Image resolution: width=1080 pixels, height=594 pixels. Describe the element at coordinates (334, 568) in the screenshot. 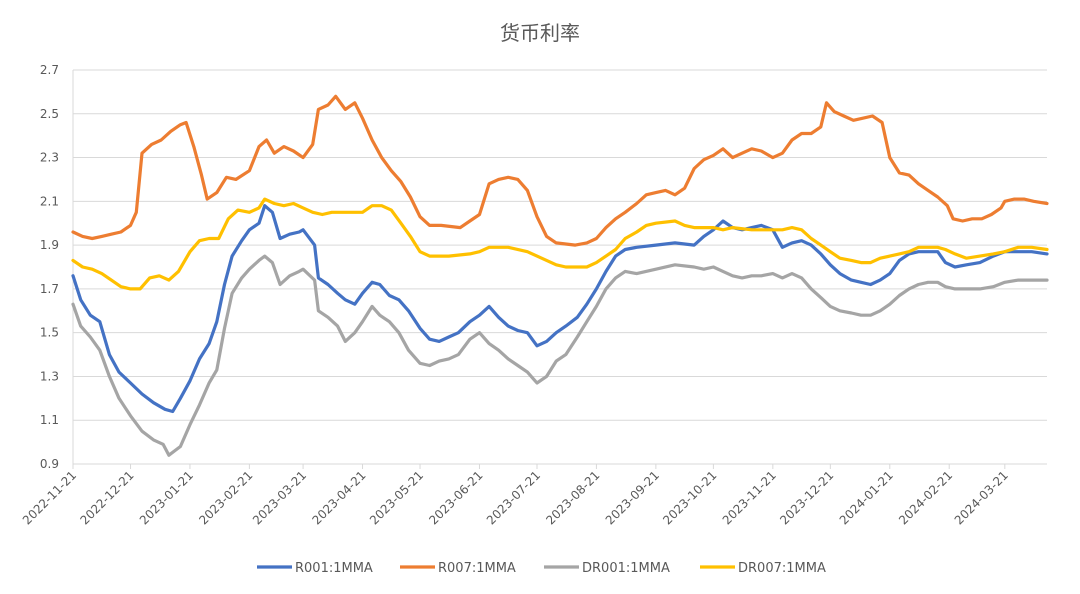

I see `legend-label: R001:1MMA` at that location.